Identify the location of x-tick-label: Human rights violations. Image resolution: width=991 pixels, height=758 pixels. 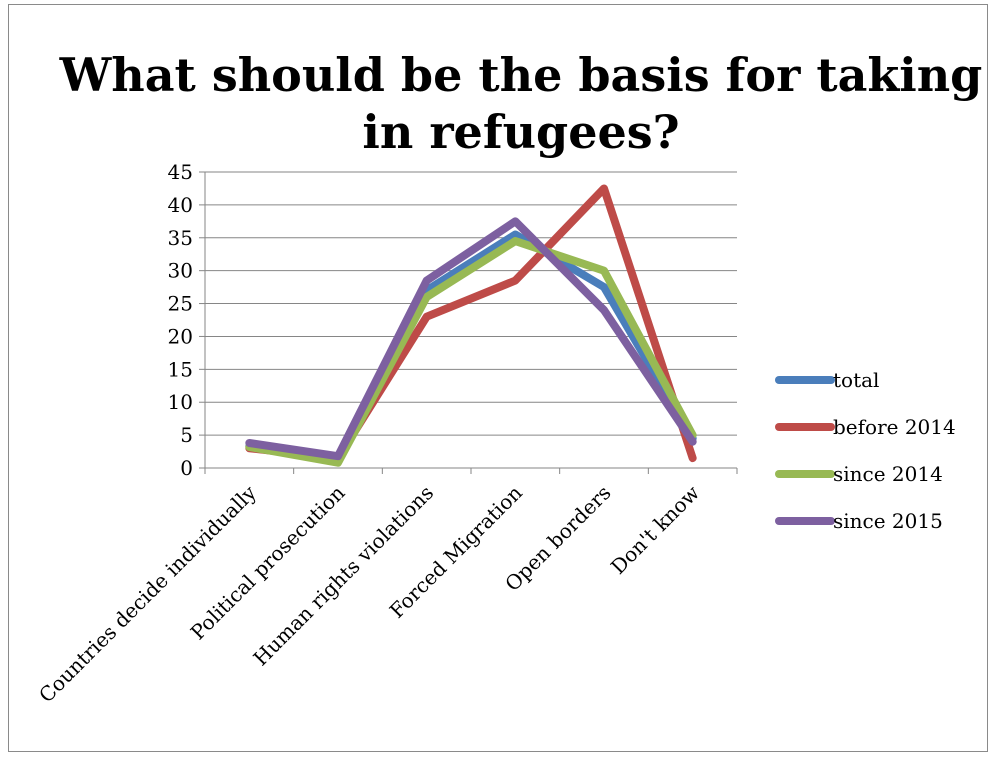
(343, 576).